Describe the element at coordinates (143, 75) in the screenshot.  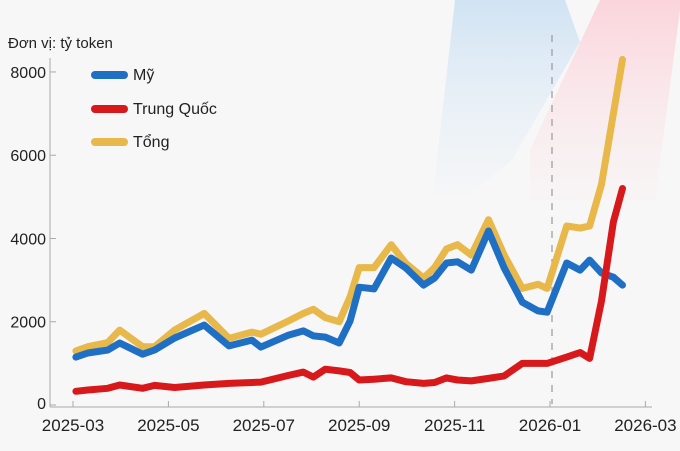
I see `legend-label-my: Mỹ` at that location.